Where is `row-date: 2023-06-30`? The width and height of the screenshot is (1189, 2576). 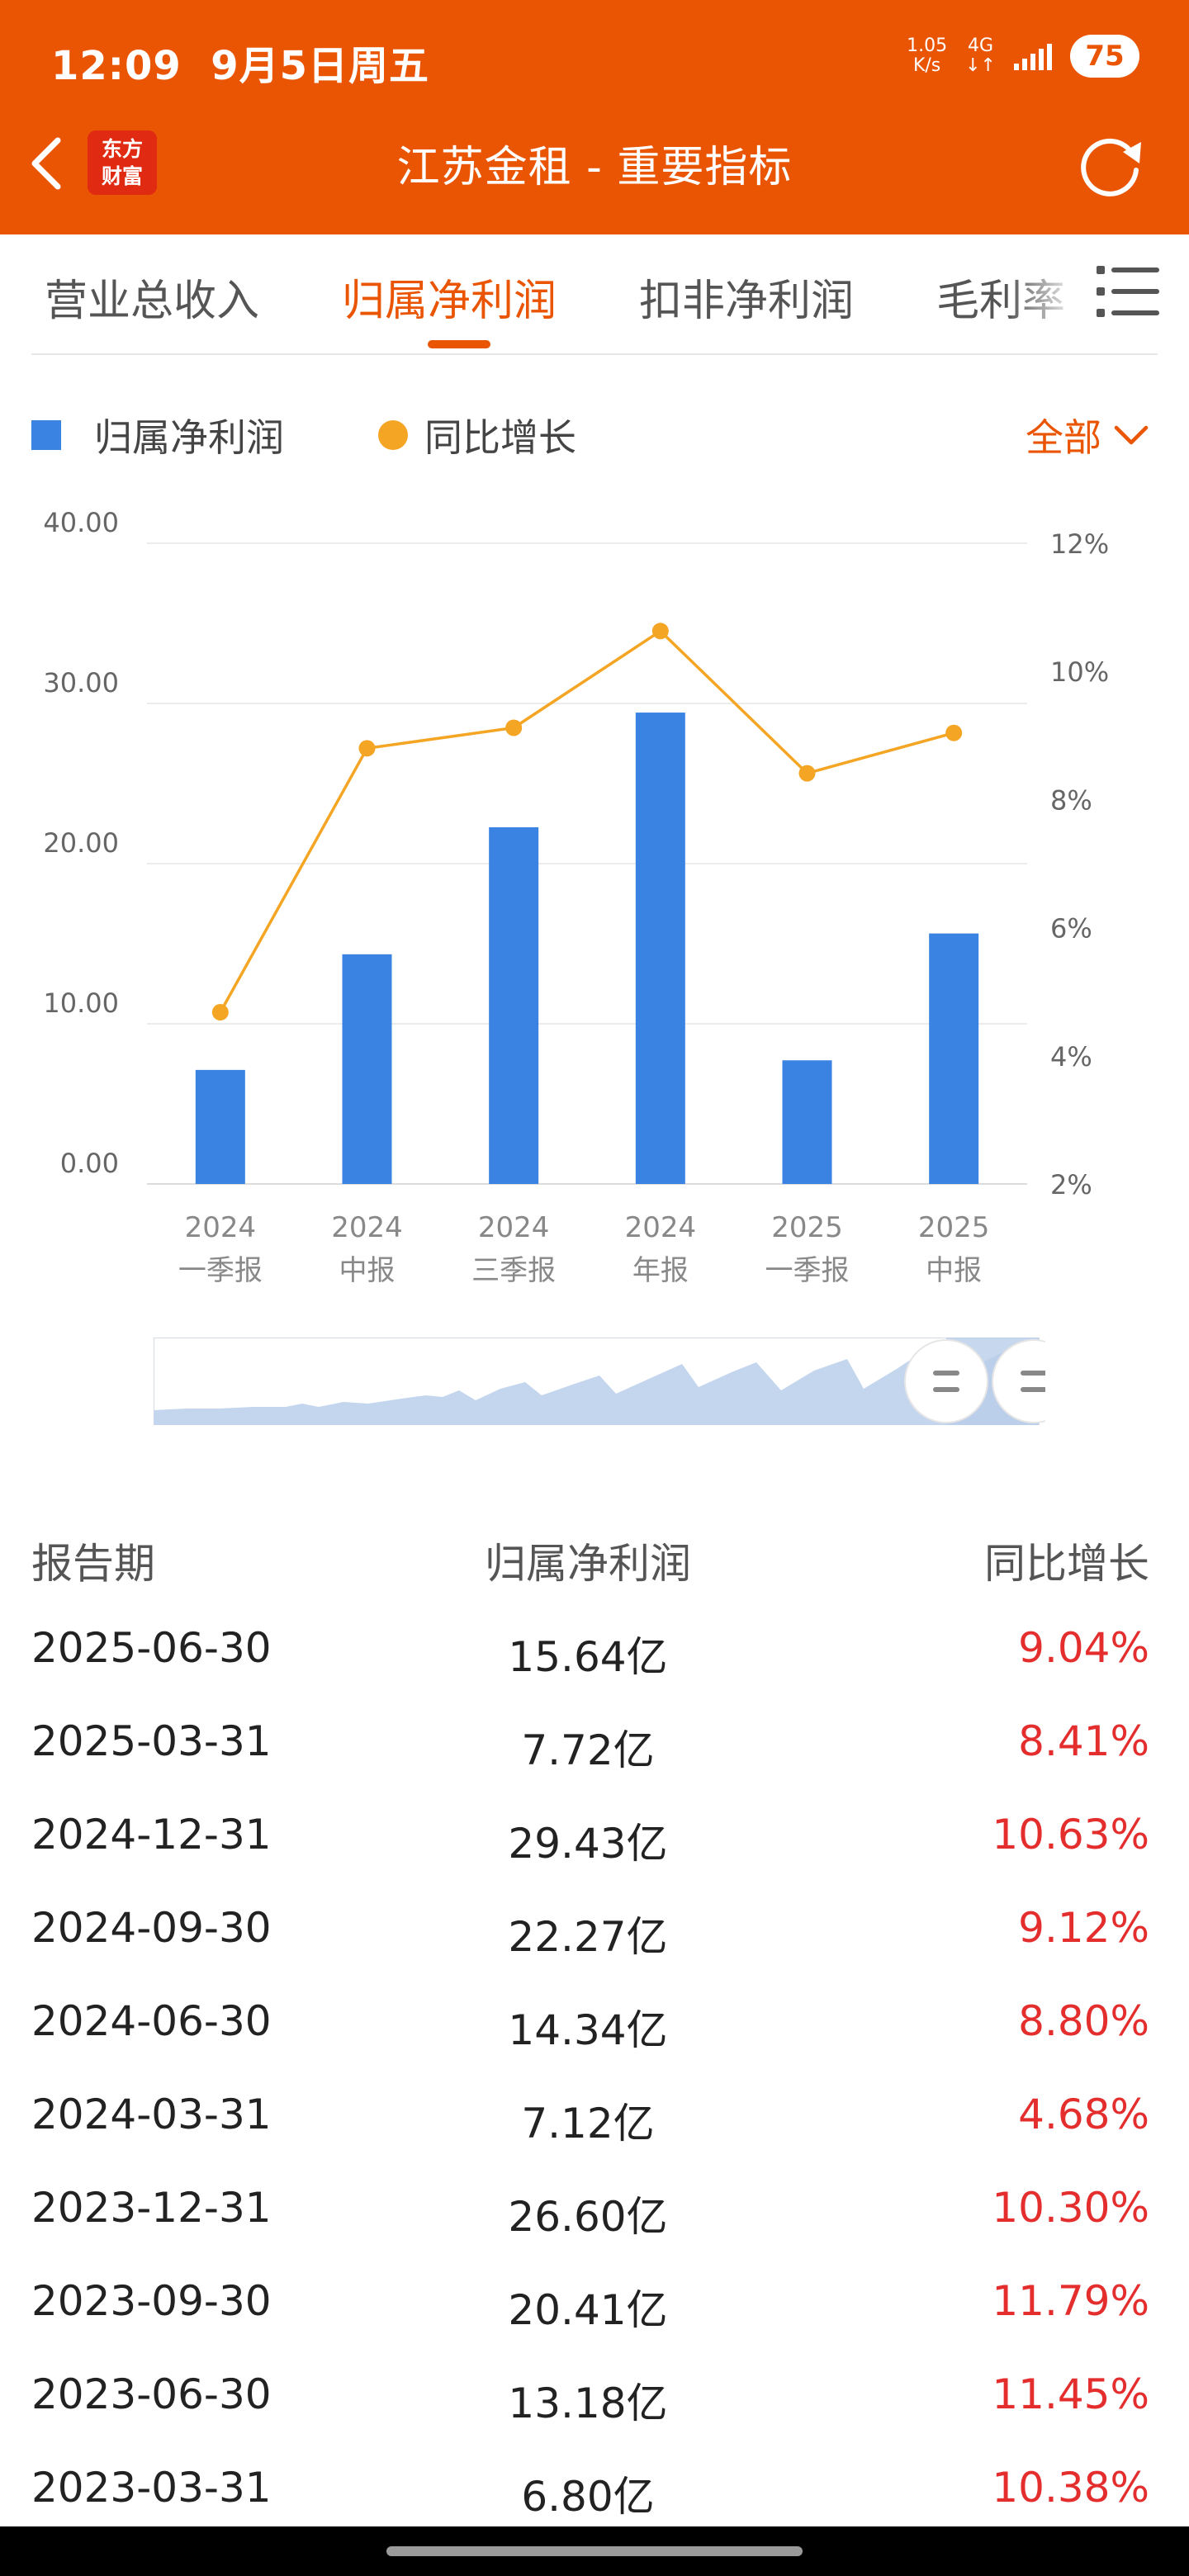
row-date: 2023-06-30 is located at coordinates (151, 2394).